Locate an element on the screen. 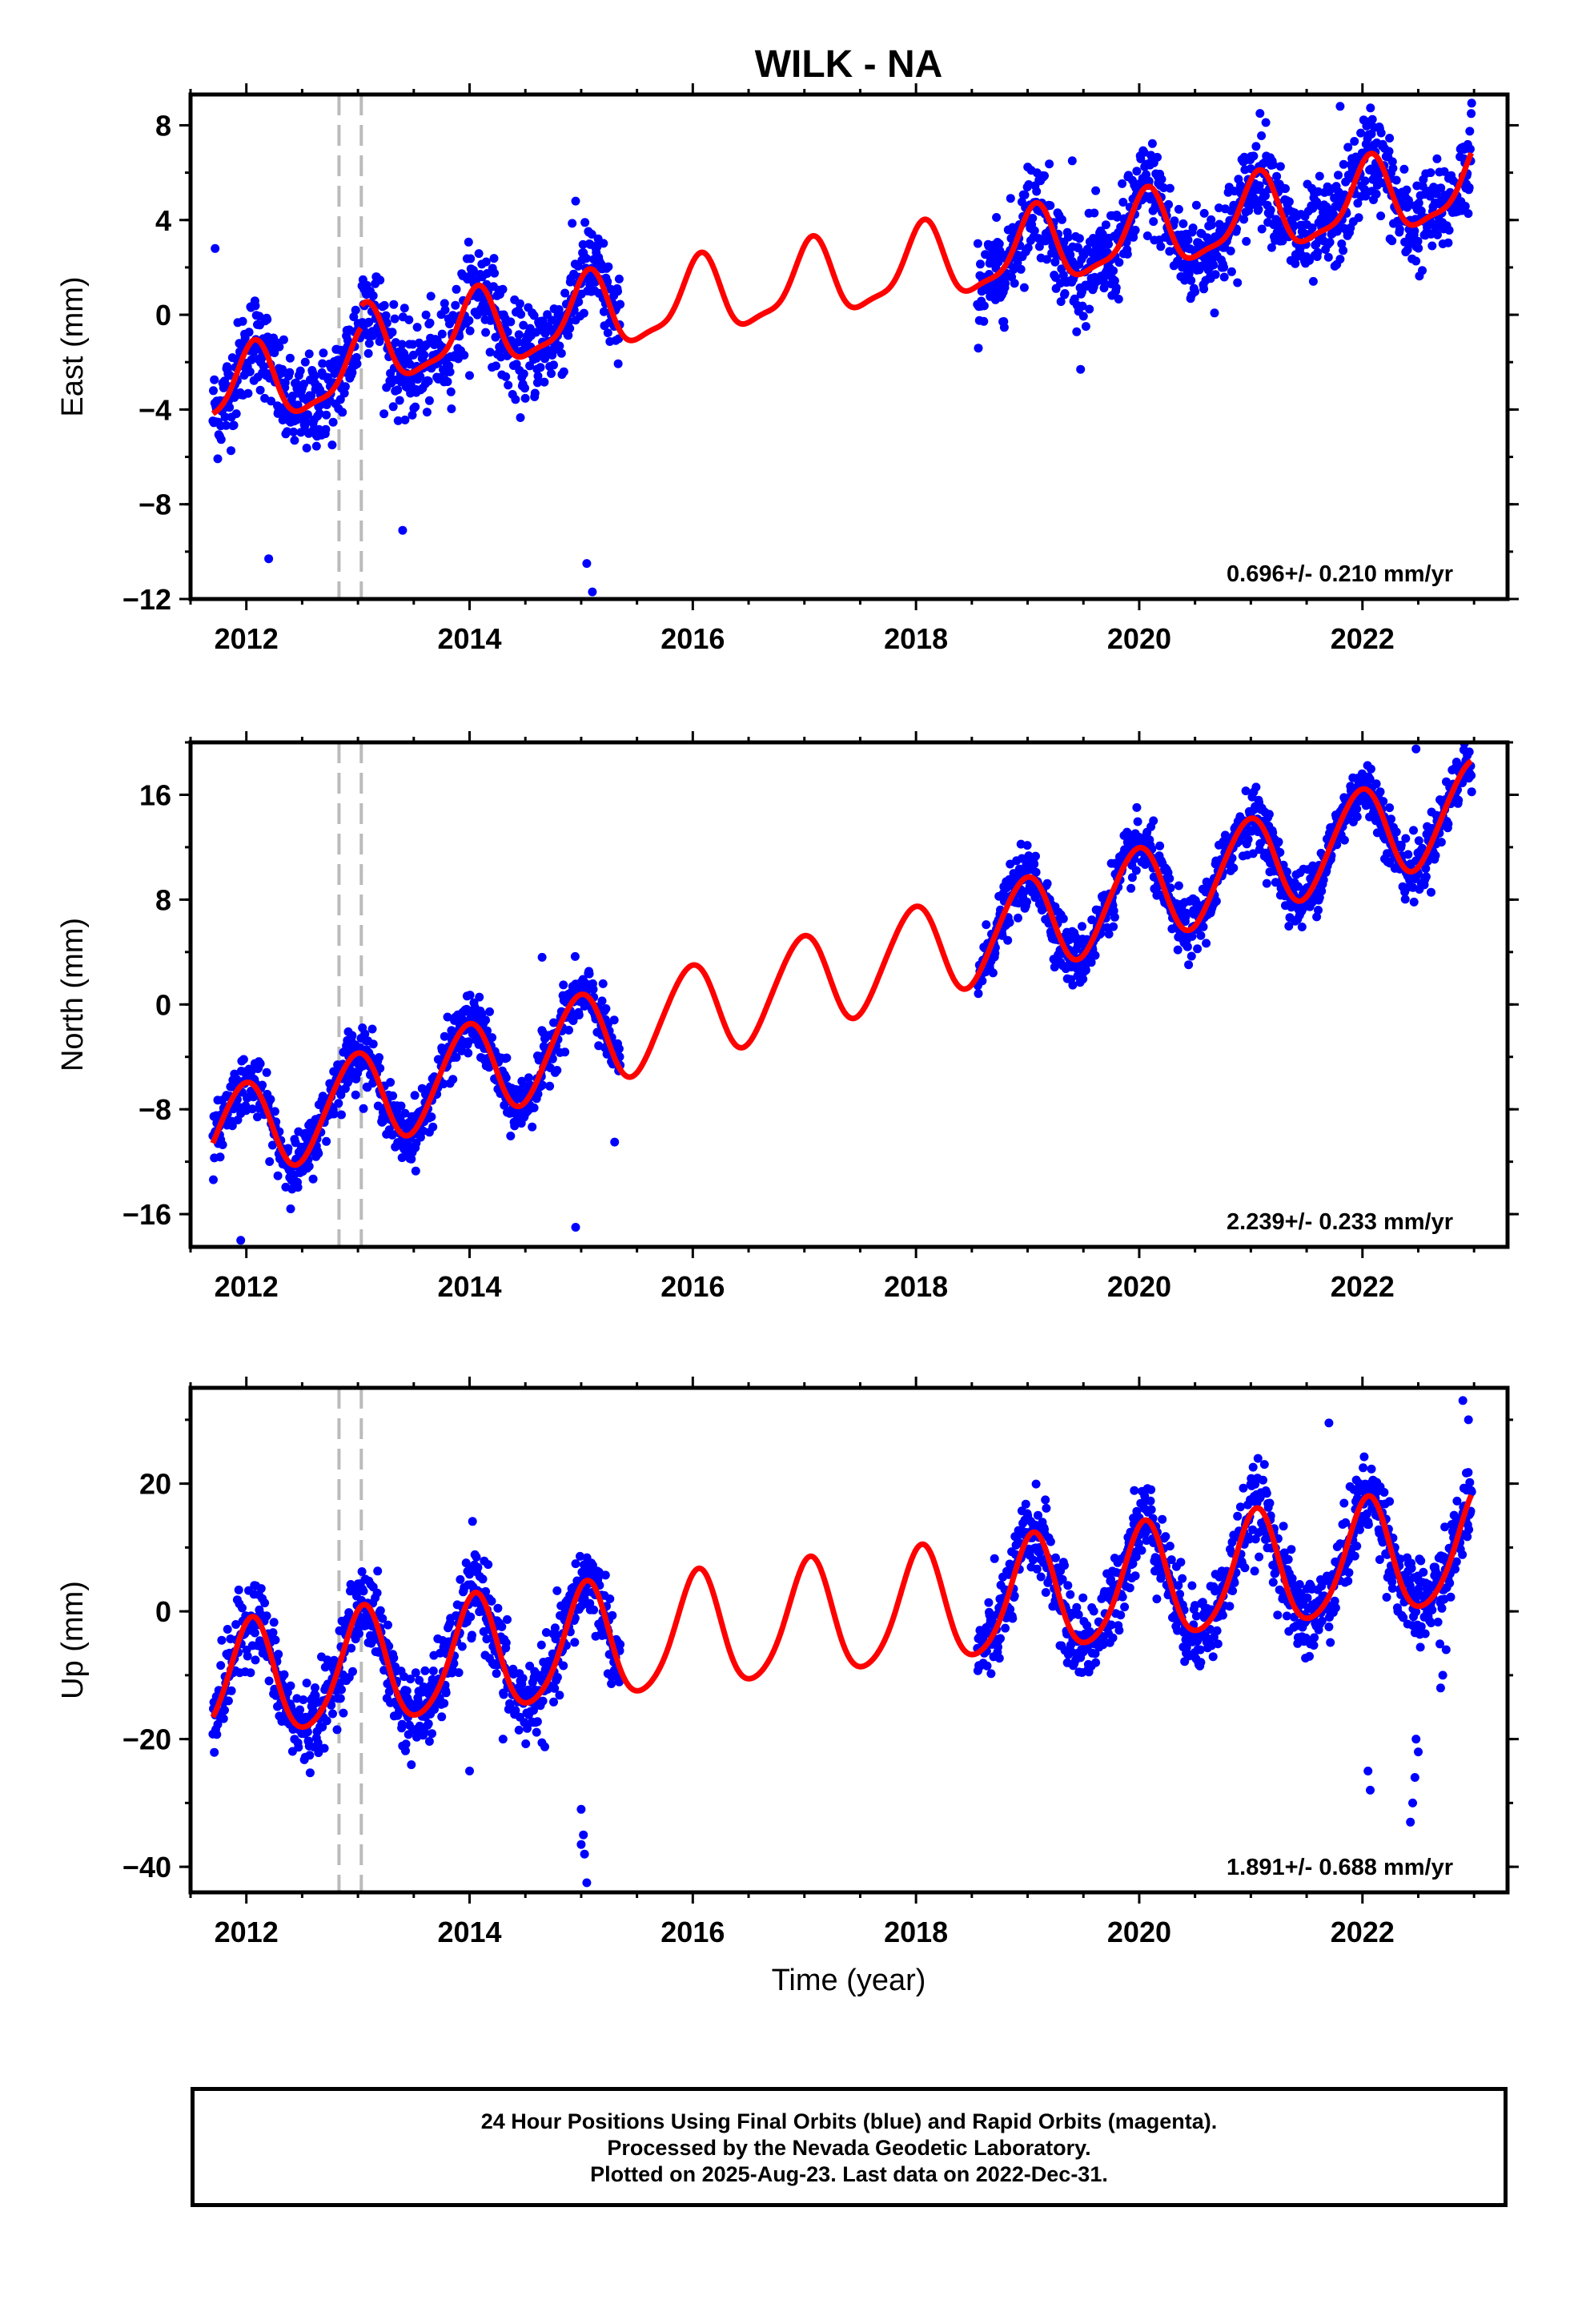  y-tick-label: 8 is located at coordinates (163, 126).